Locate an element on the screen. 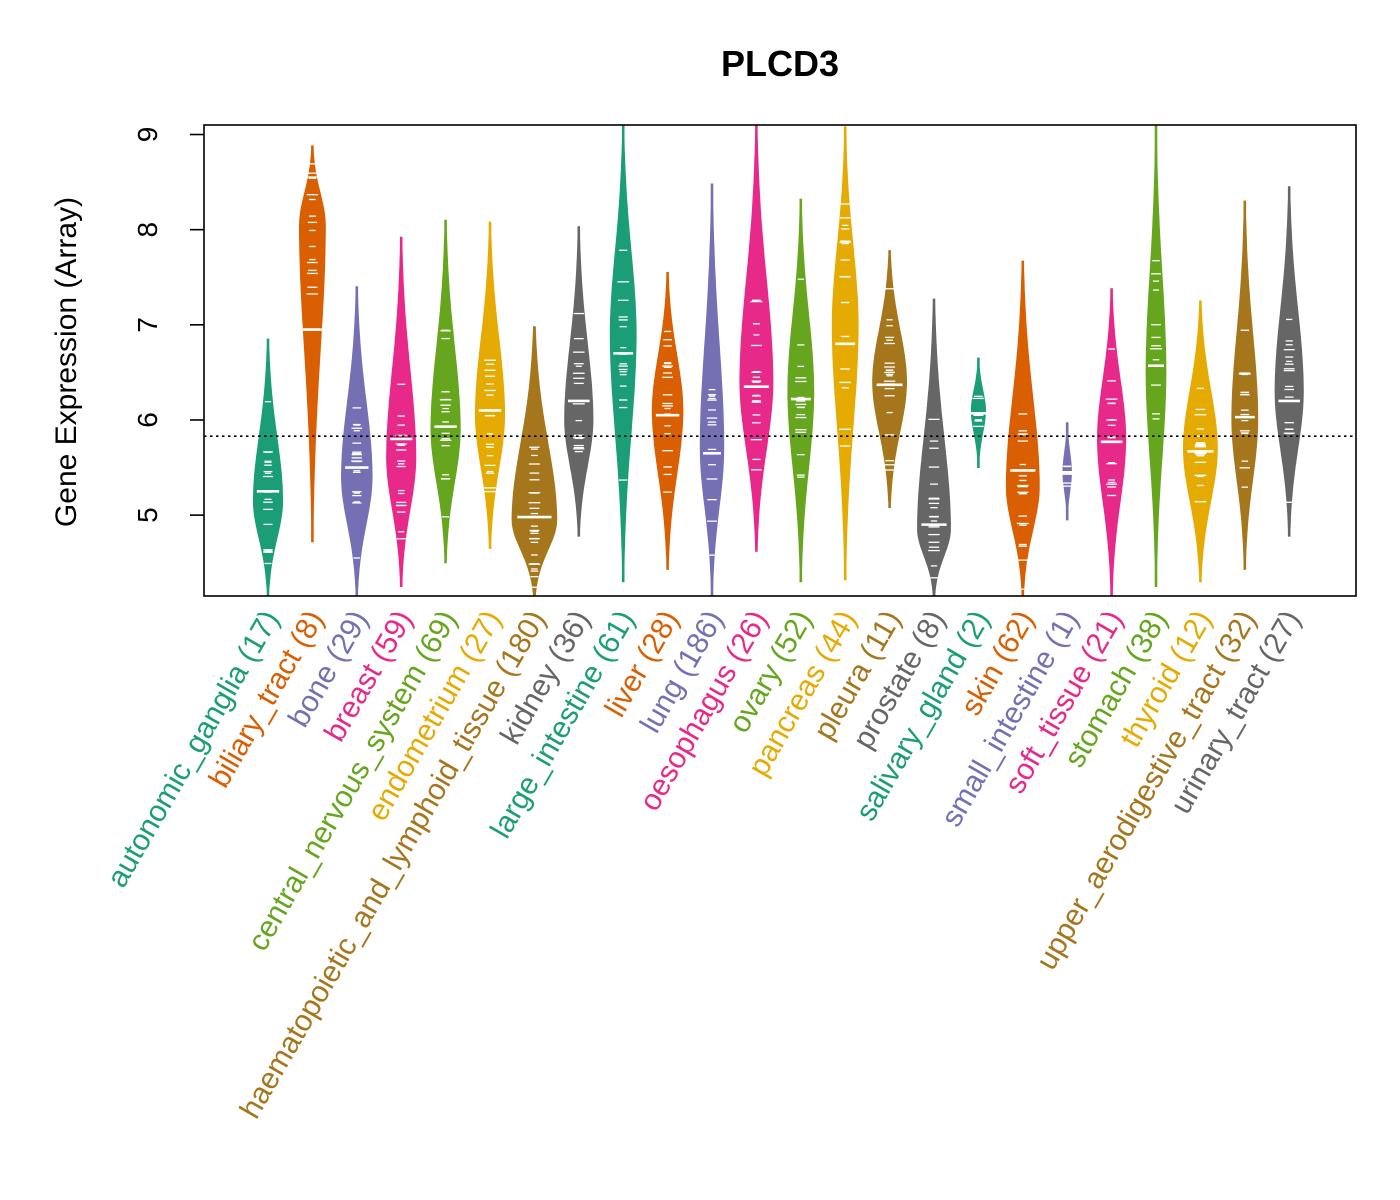 This screenshot has height=1200, width=1400. y-tick-label: 9 is located at coordinates (147, 135).